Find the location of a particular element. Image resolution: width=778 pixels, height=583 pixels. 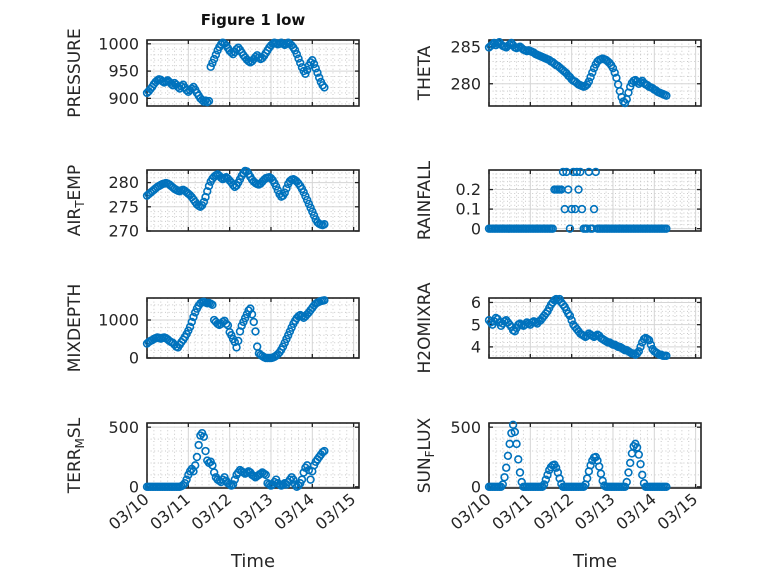

y-tick-labels: 900 950 1000 is located at coordinates (118, 71).